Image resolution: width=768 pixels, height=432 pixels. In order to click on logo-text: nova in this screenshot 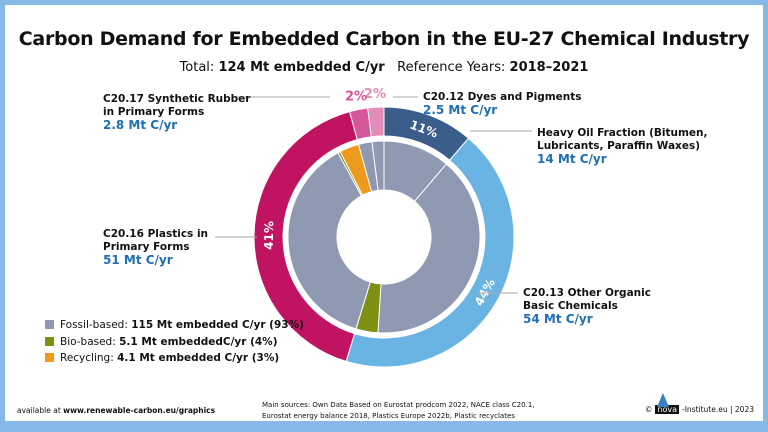, I will do `click(667, 409)`.